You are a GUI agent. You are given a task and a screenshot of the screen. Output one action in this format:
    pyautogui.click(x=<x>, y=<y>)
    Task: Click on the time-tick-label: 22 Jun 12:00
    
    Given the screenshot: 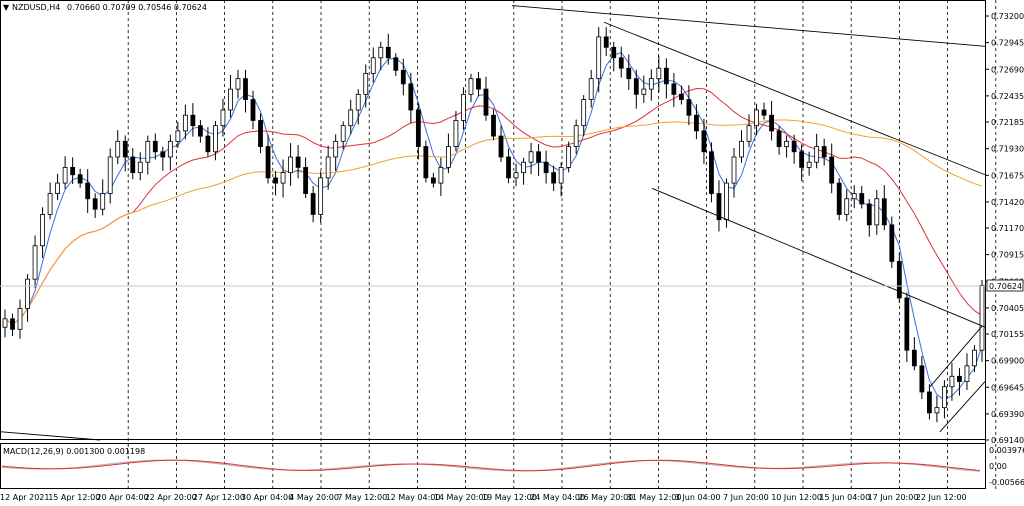 What is the action you would take?
    pyautogui.click(x=941, y=497)
    